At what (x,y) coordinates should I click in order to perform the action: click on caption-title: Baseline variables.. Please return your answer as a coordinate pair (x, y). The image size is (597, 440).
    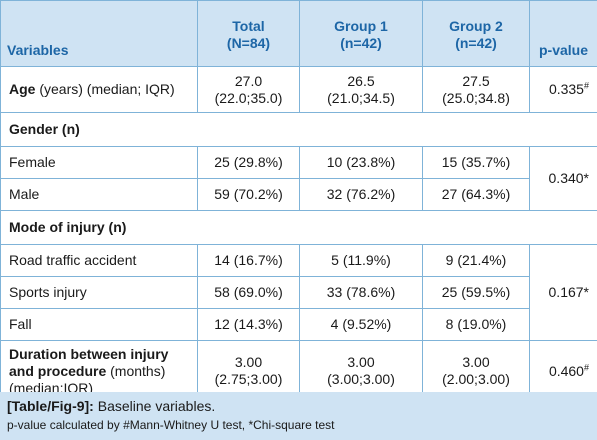
    Looking at the image, I should click on (154, 406).